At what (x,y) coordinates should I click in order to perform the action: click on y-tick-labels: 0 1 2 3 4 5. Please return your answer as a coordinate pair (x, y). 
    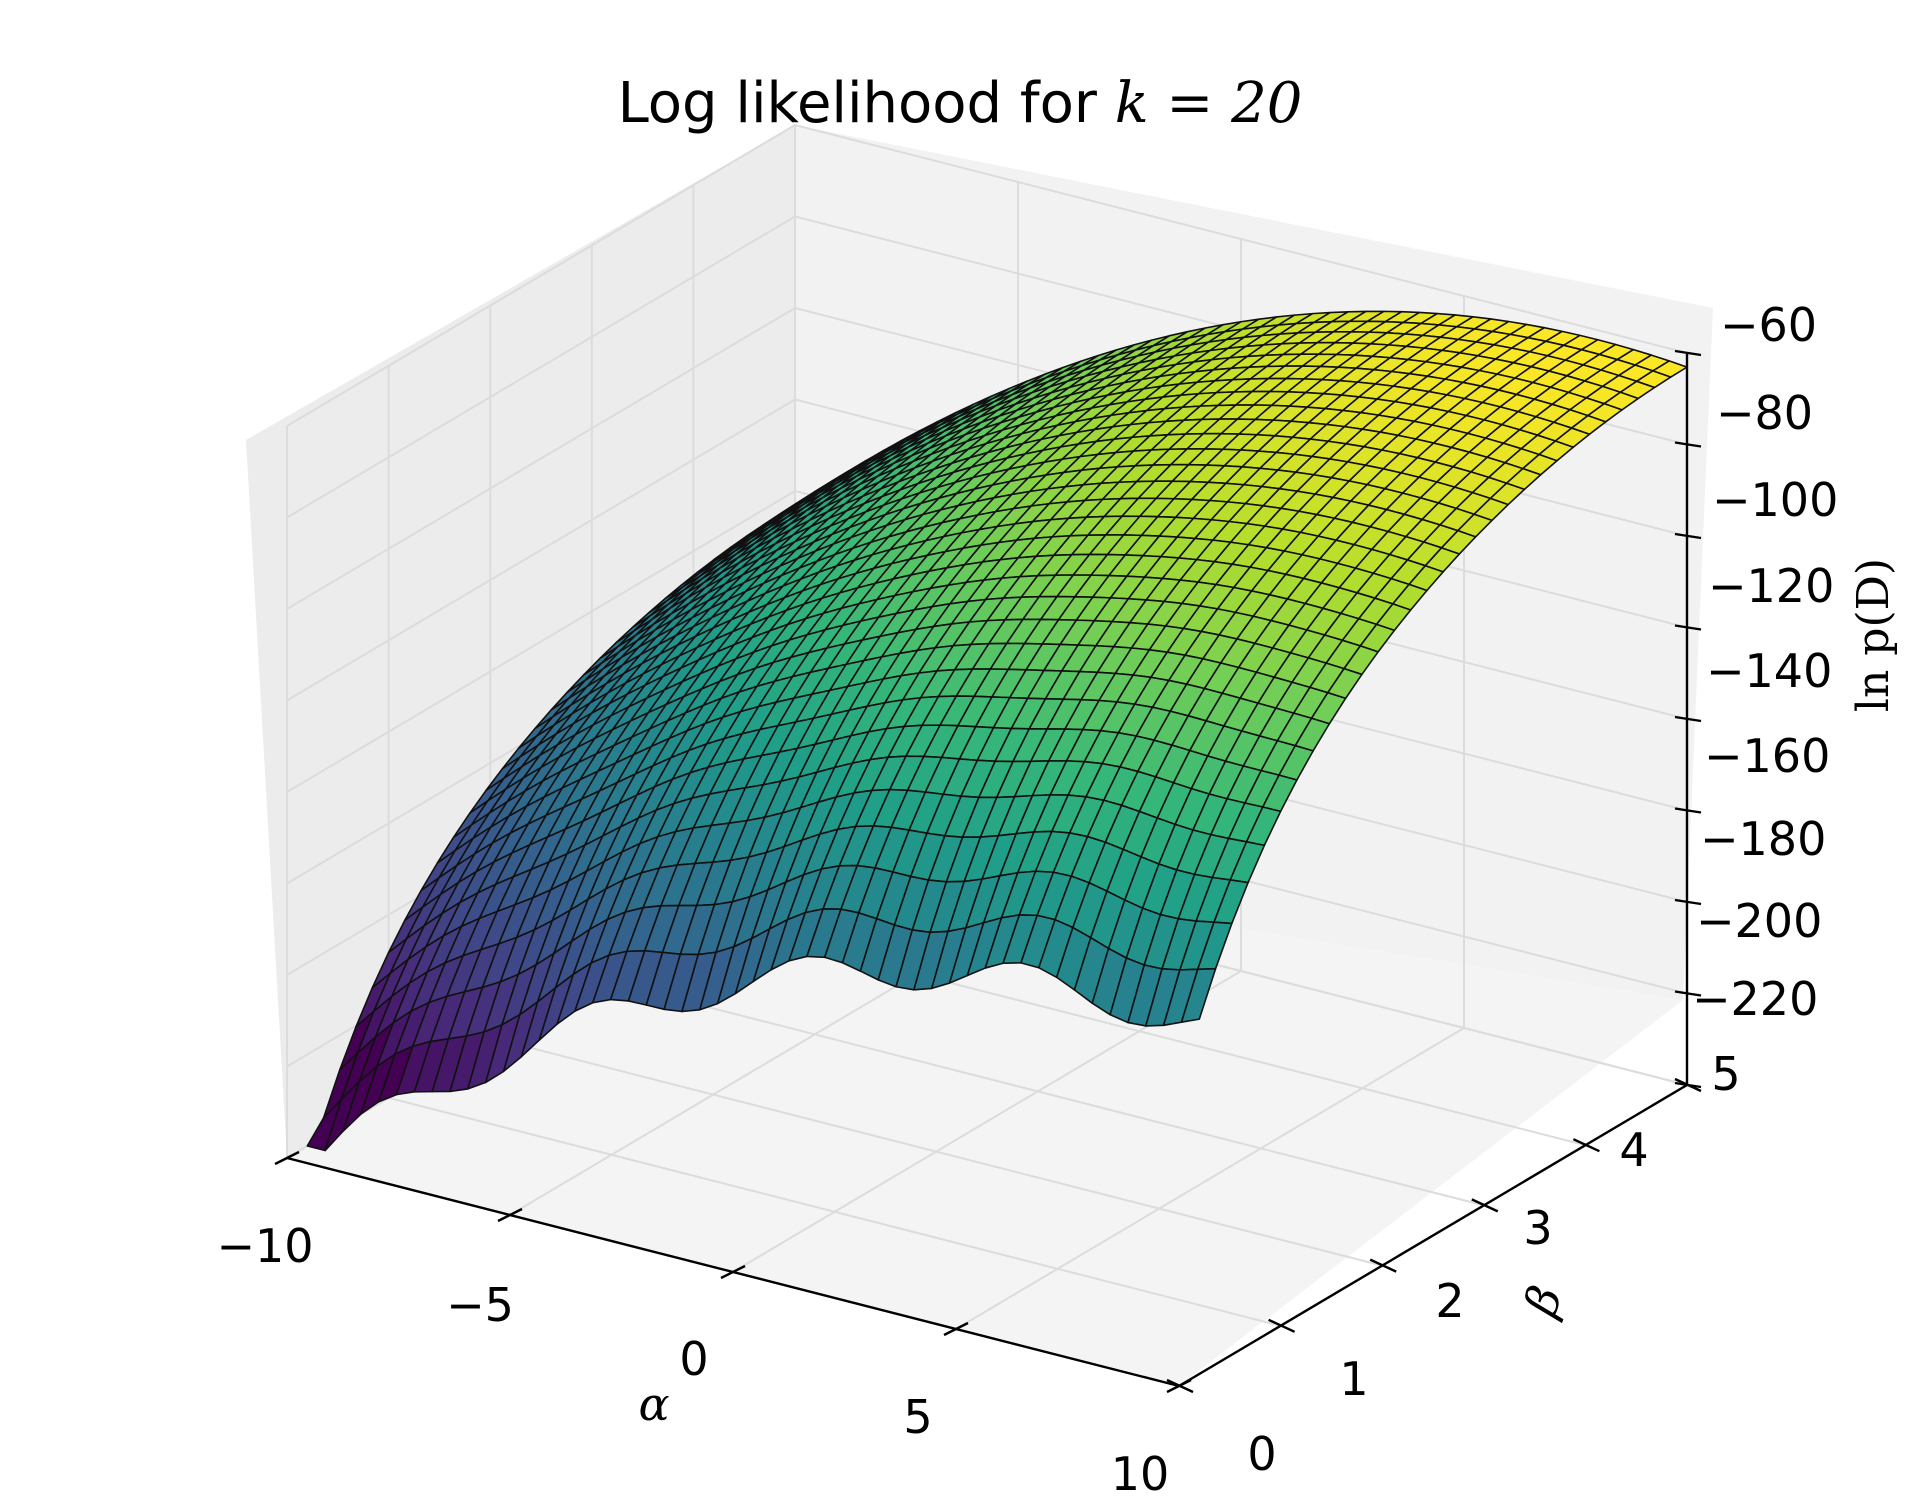
    Looking at the image, I should click on (1493, 1264).